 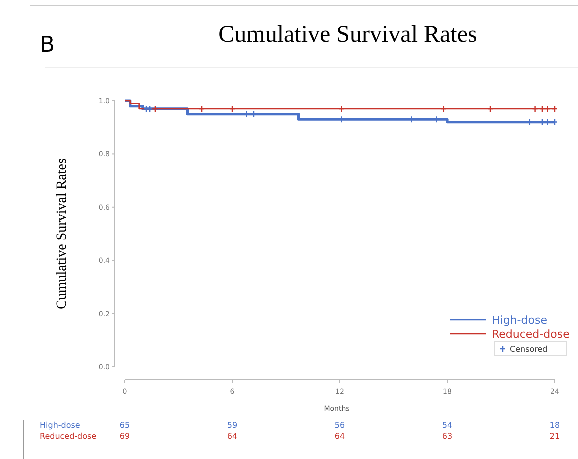 I want to click on text: B, so click(x=48, y=45).